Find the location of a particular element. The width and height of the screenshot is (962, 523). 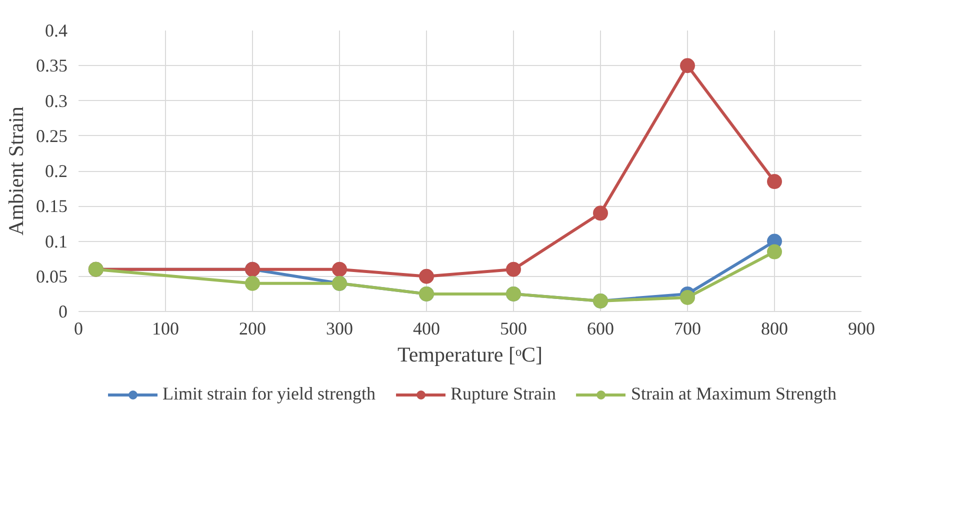

x-tick-label: 800 is located at coordinates (774, 328).